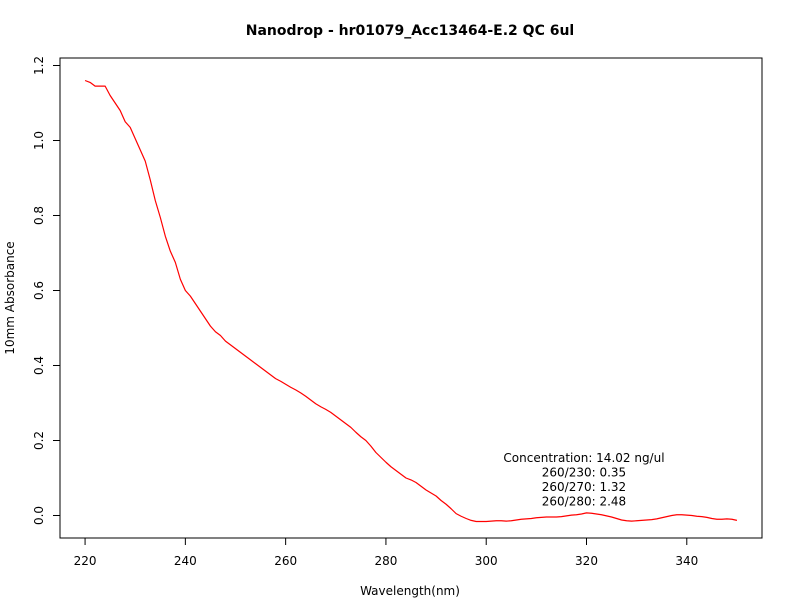 Image resolution: width=792 pixels, height=612 pixels. Describe the element at coordinates (39, 515) in the screenshot. I see `y-tick-label: 0.0` at that location.